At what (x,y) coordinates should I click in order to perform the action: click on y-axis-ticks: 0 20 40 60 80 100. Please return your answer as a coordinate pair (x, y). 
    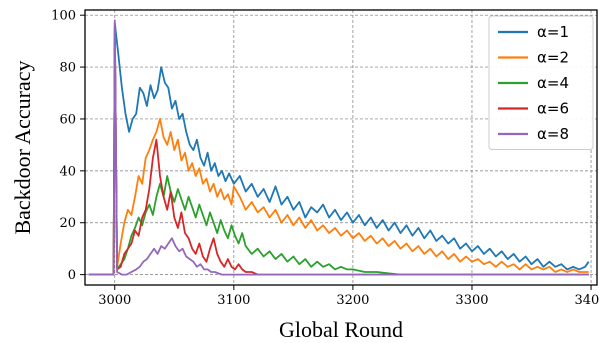
    Looking at the image, I should click on (68, 146).